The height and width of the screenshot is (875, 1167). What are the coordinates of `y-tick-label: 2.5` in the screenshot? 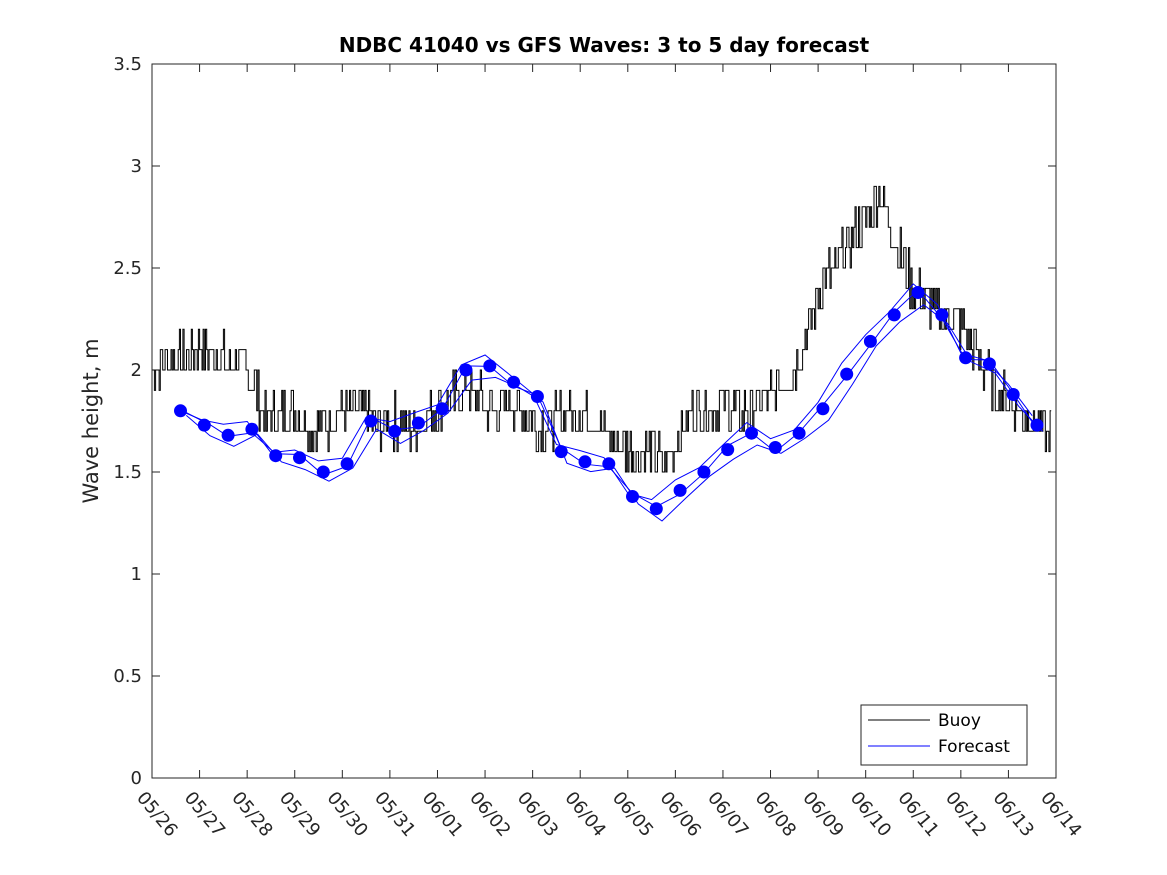 It's located at (127, 268).